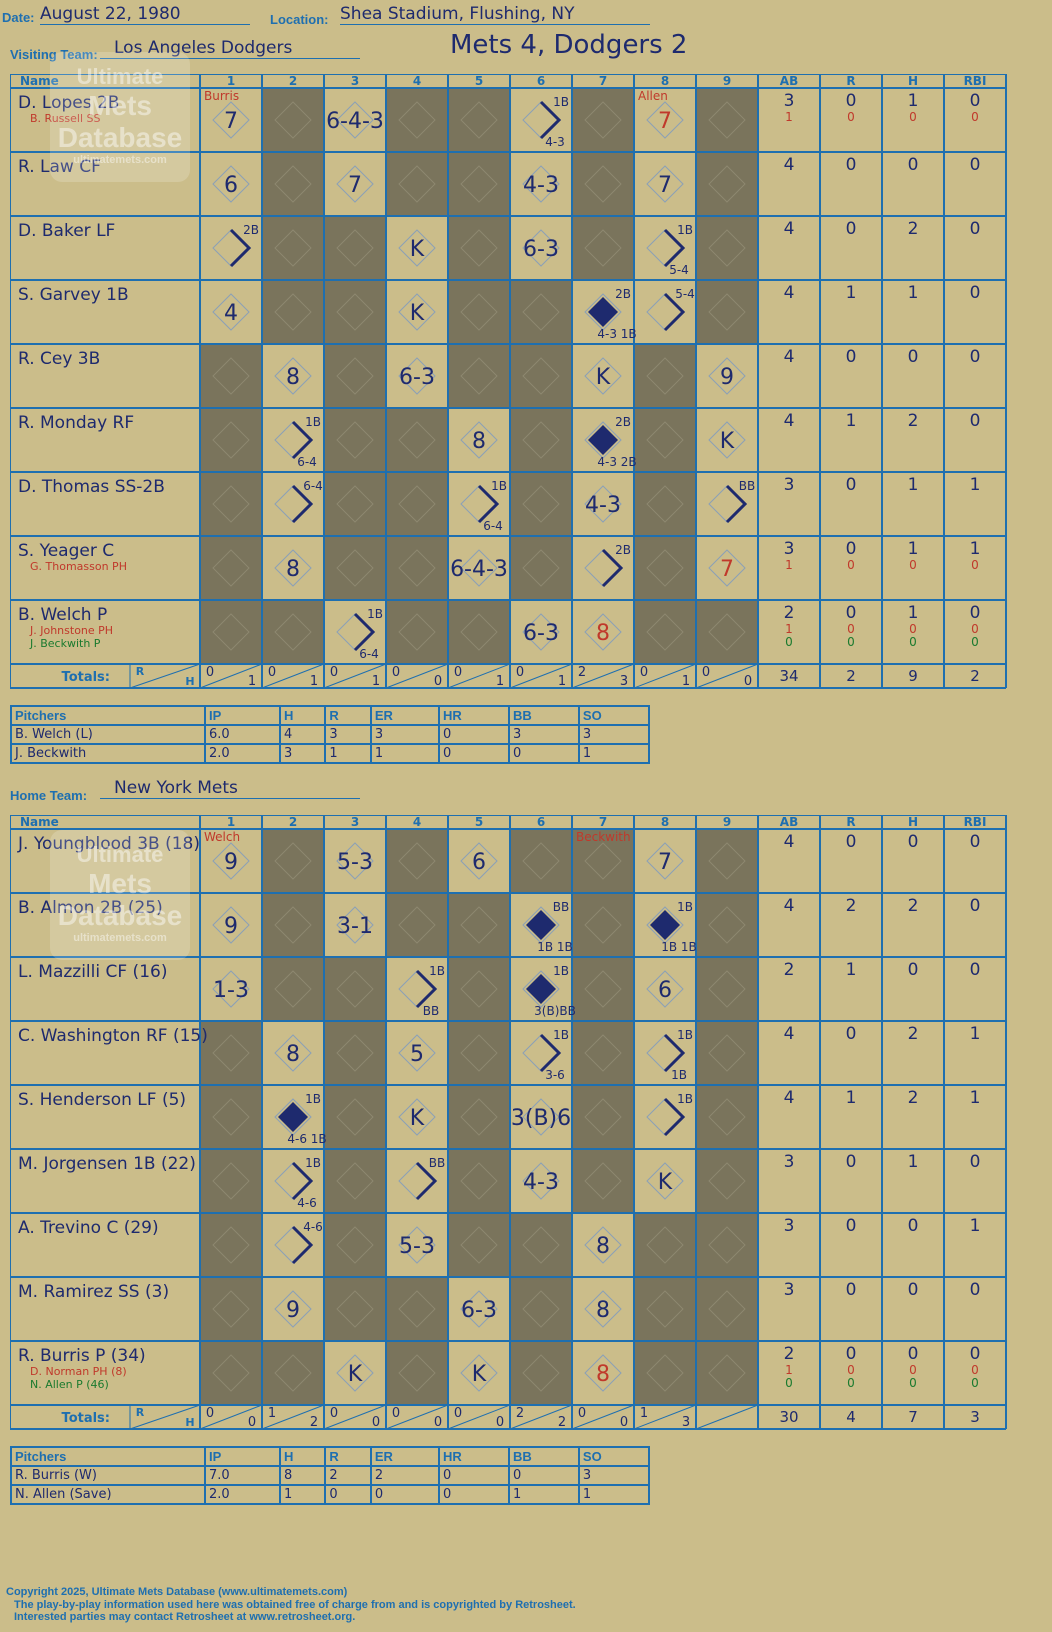 This screenshot has width=1052, height=1632. Describe the element at coordinates (120, 117) in the screenshot. I see `ultimate-mets-logo: Ultimate Mets Database ultimatemets.com` at that location.